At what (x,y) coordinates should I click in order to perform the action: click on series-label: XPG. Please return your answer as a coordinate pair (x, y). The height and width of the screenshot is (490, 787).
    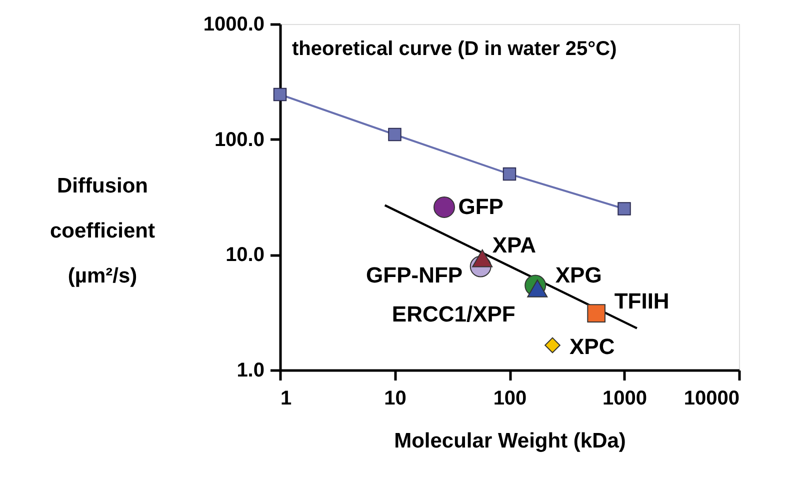
    Looking at the image, I should click on (578, 275).